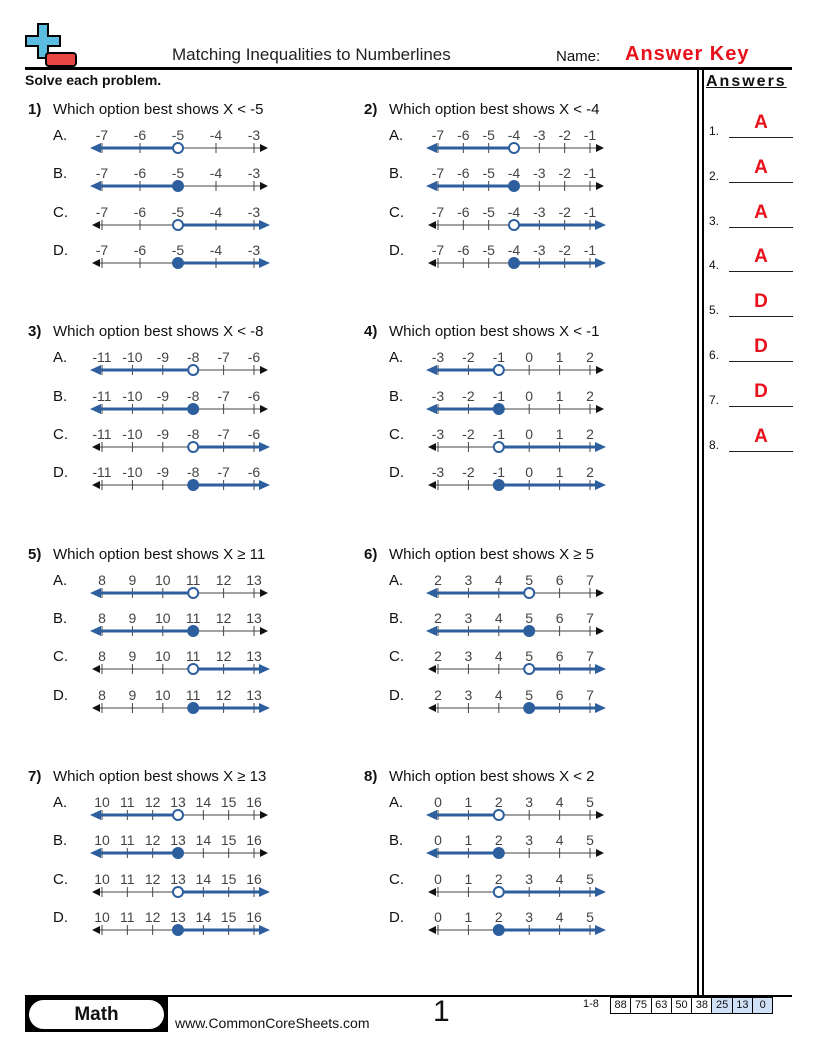 The image size is (816, 1056). What do you see at coordinates (590, 618) in the screenshot?
I see `tick-label: 7` at bounding box center [590, 618].